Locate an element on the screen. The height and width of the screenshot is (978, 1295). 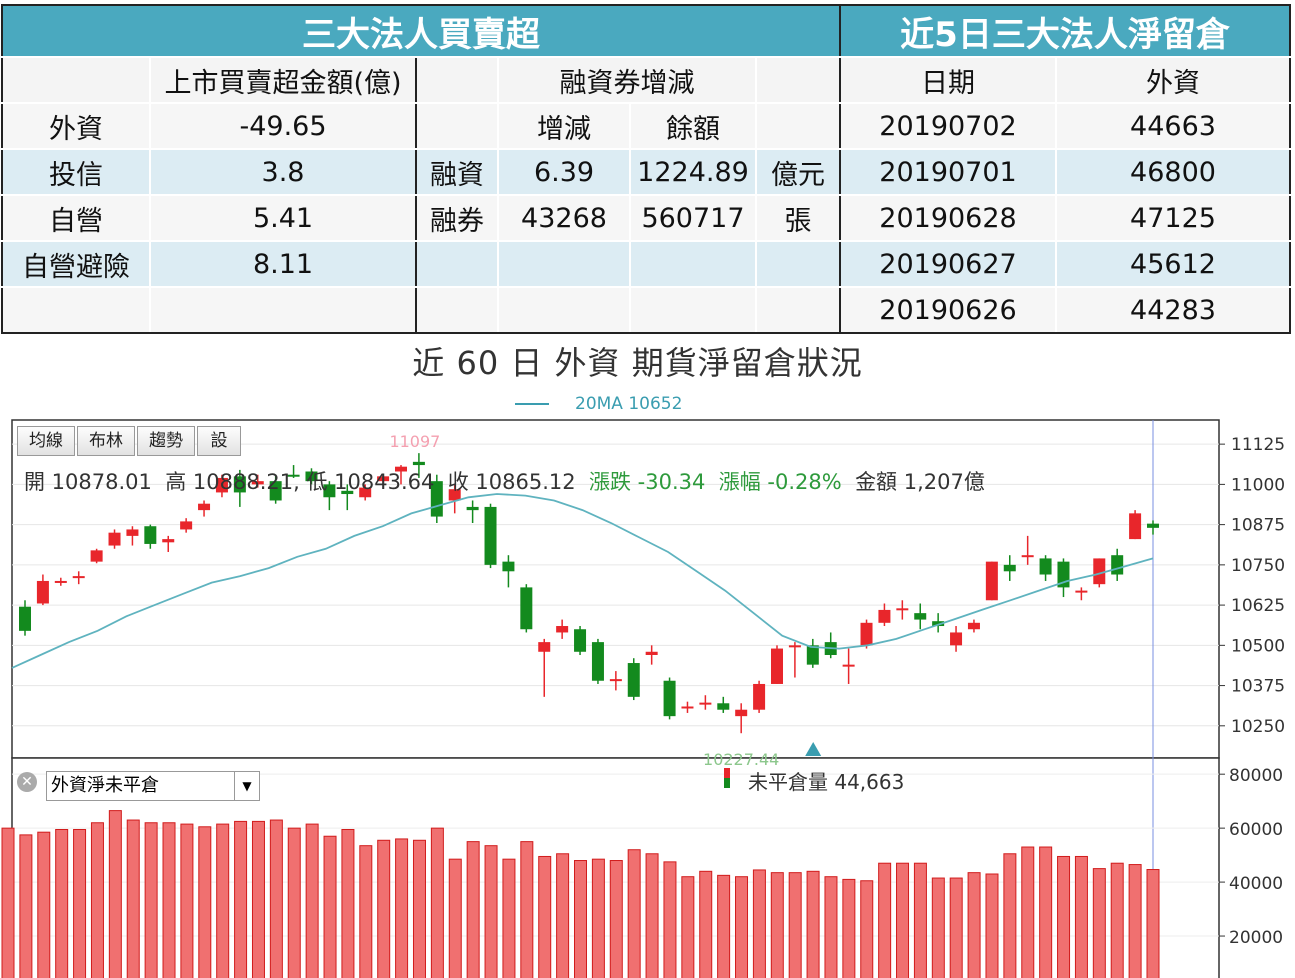
margin-unit: 張 is located at coordinates (798, 218).